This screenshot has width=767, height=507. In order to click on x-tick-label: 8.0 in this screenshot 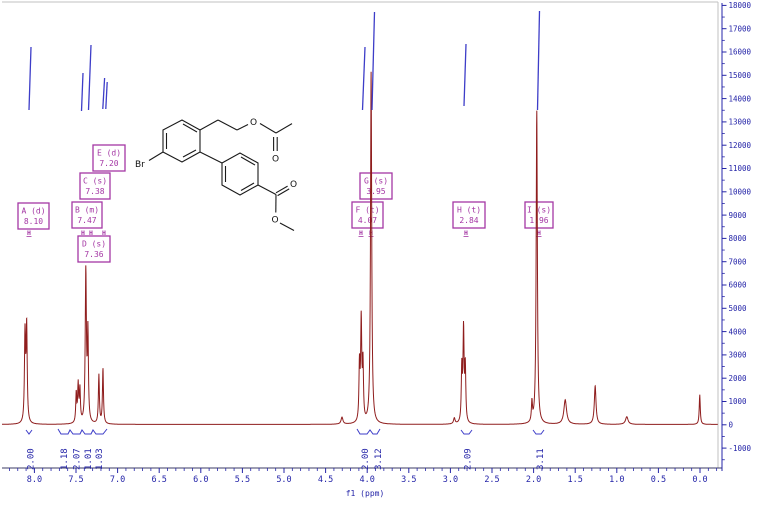, I will do `click(34, 480)`.